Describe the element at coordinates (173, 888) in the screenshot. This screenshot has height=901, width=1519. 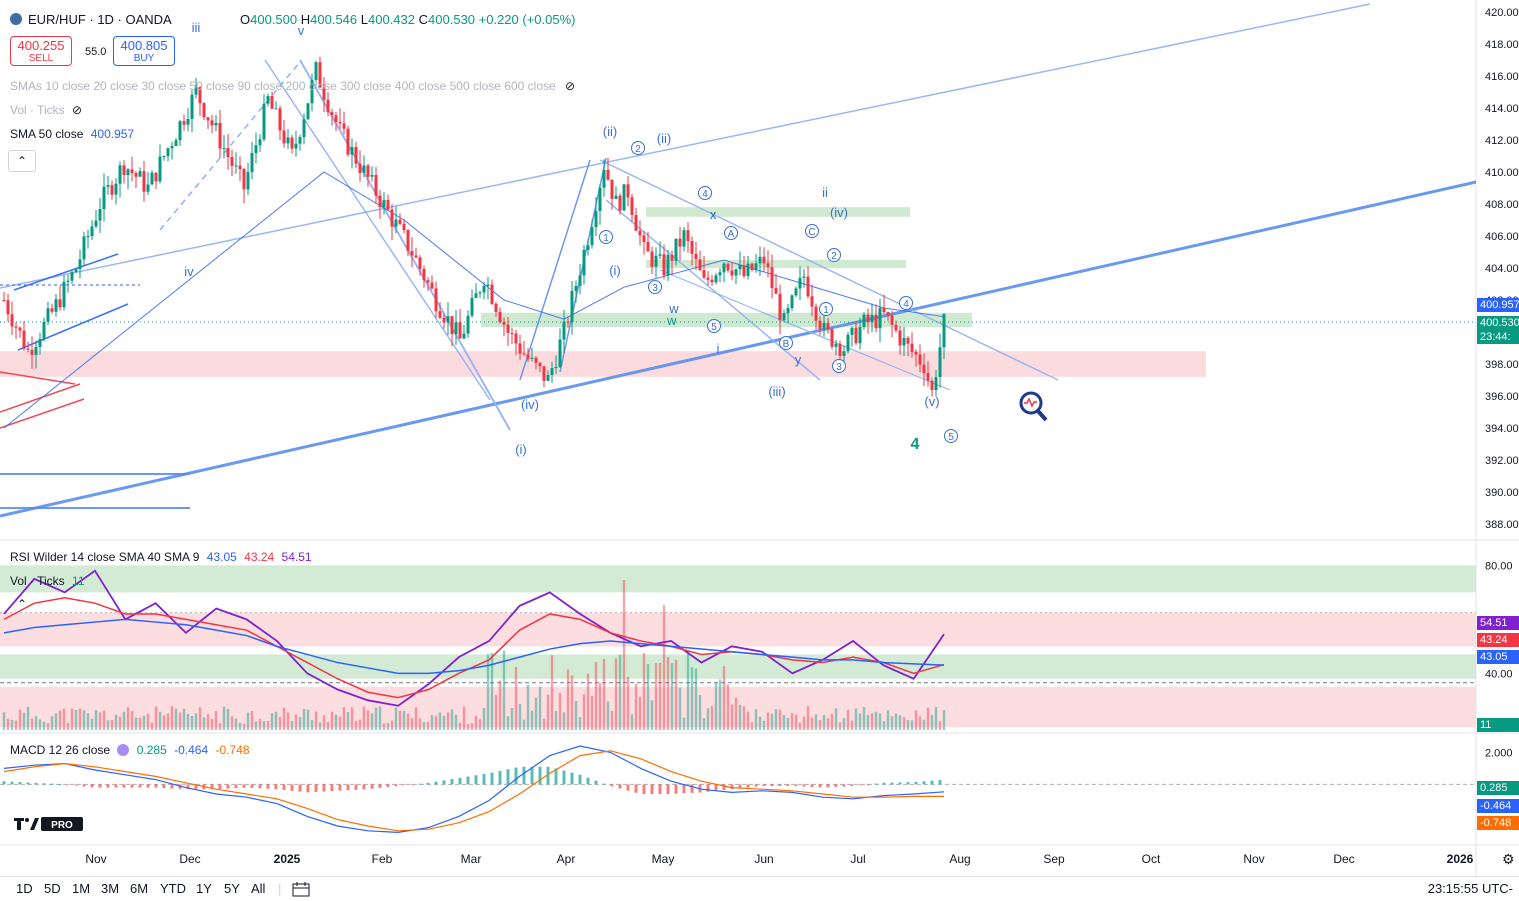
I see `timeframe-ytd: YTD` at that location.